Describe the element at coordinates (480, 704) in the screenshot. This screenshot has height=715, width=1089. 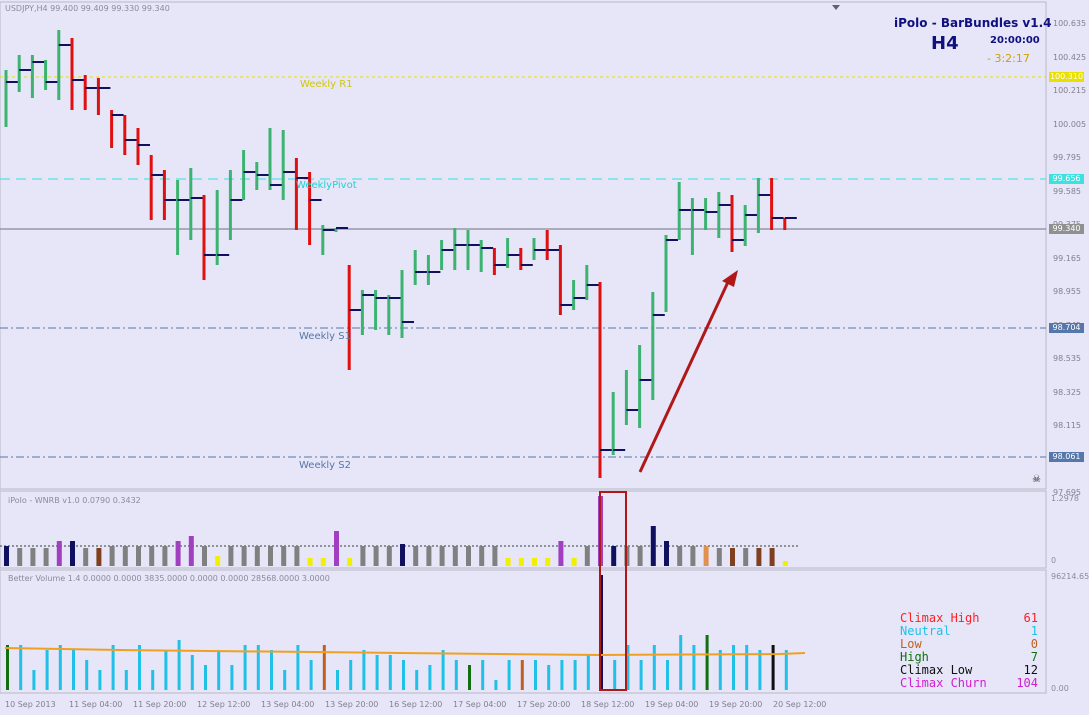
I see `time-axis-tick: 17 Sep 04:00` at that location.